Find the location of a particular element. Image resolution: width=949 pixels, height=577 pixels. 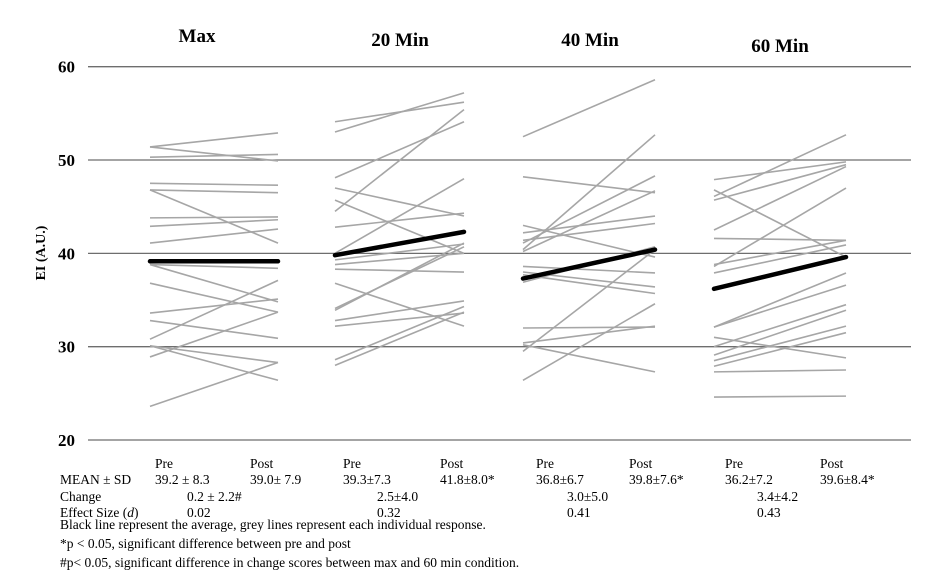

panel-title-3: 60 Min is located at coordinates (780, 46).